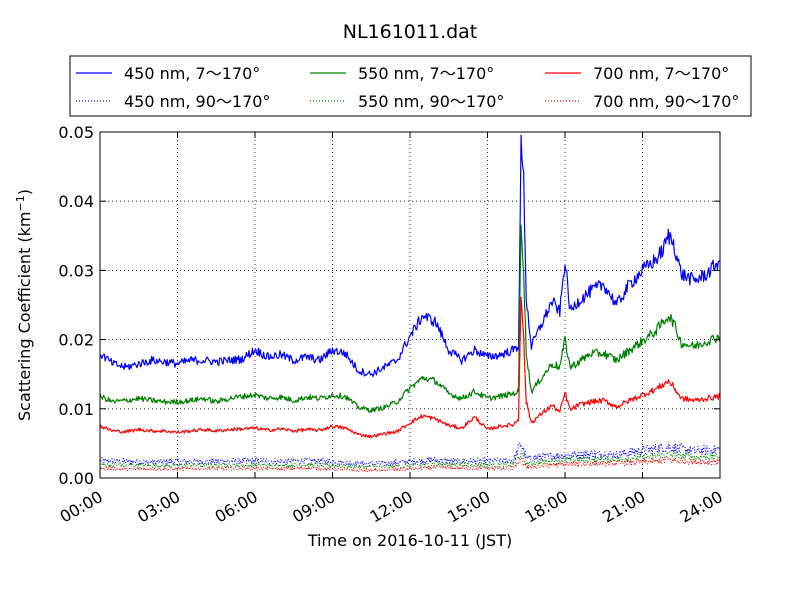 This screenshot has height=600, width=800. I want to click on y-axis-title-main: Scattering Coefficient (km, so click(24, 316).